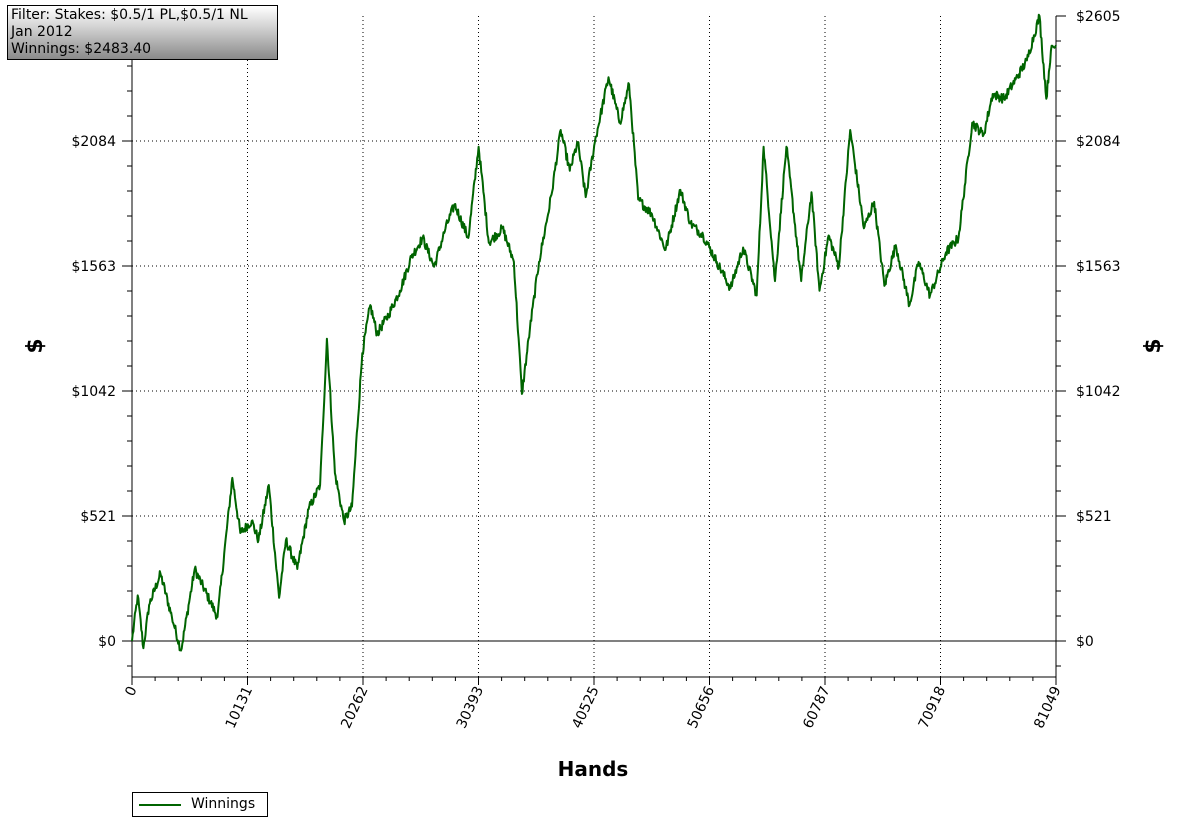  Describe the element at coordinates (932, 707) in the screenshot. I see `x-tick-label: 70918` at that location.